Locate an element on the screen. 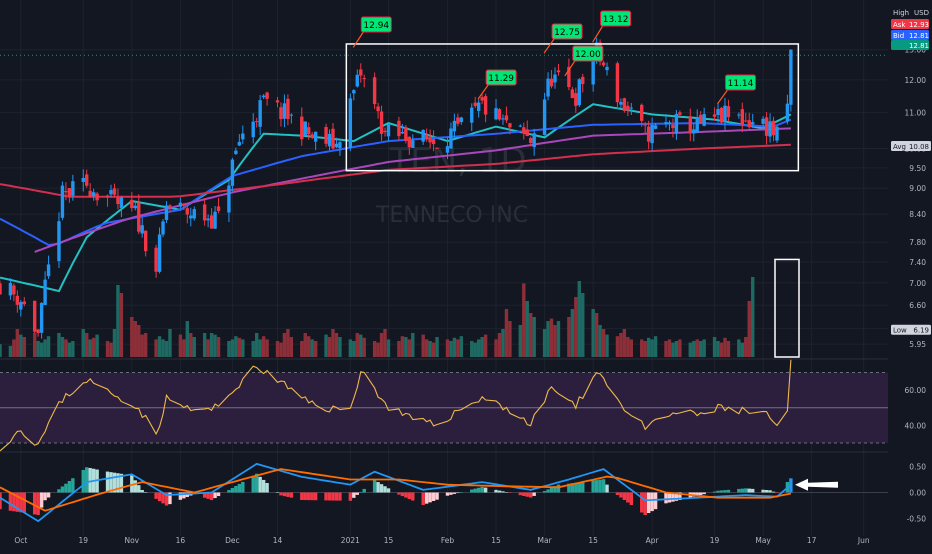 The width and height of the screenshot is (932, 554). annotation-label-box is located at coordinates (616, 18).